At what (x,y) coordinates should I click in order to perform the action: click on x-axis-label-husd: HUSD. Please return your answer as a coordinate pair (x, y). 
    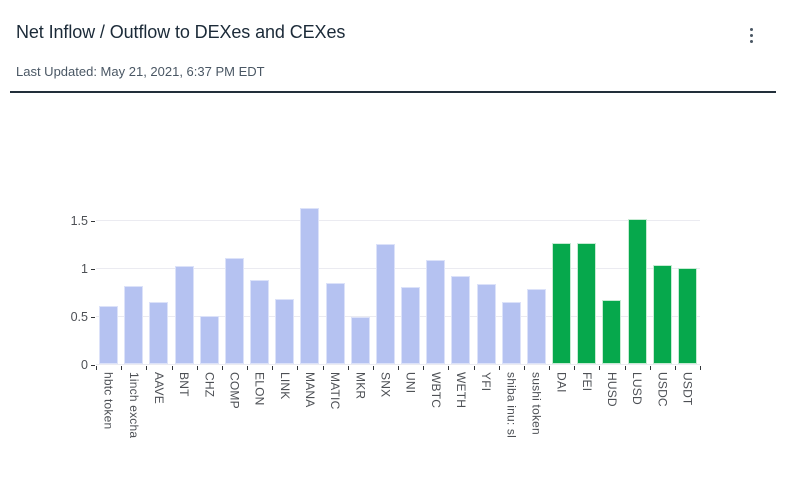
    Looking at the image, I should click on (611, 389).